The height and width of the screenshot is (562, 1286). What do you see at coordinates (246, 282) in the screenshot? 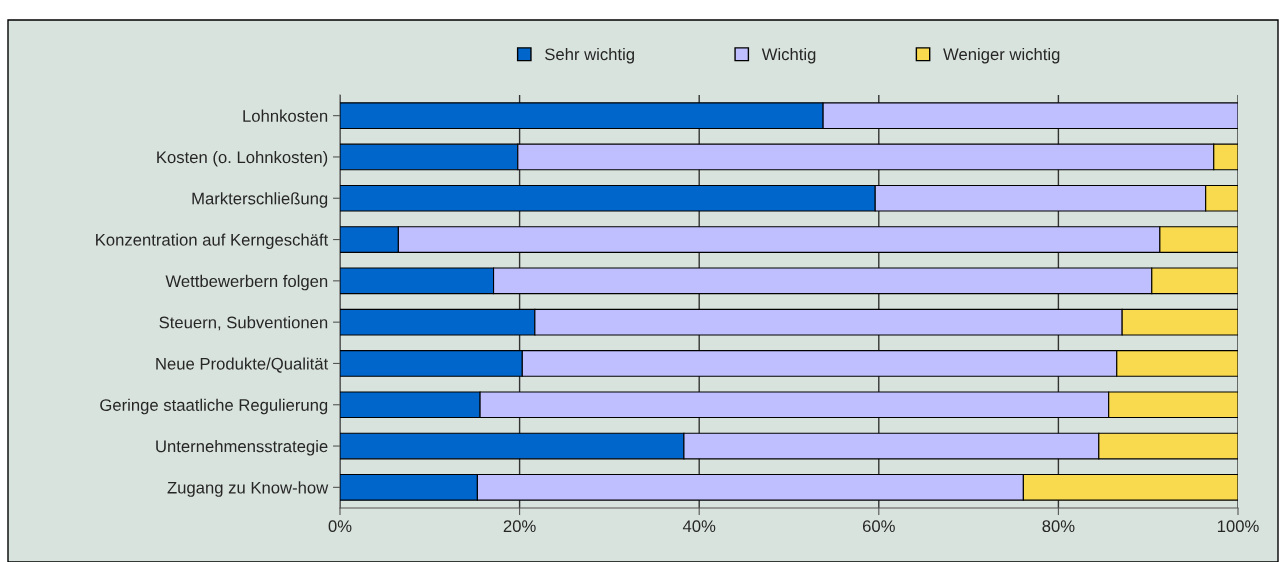
I see `y-tick-label: Wettbewerbern folgen` at bounding box center [246, 282].